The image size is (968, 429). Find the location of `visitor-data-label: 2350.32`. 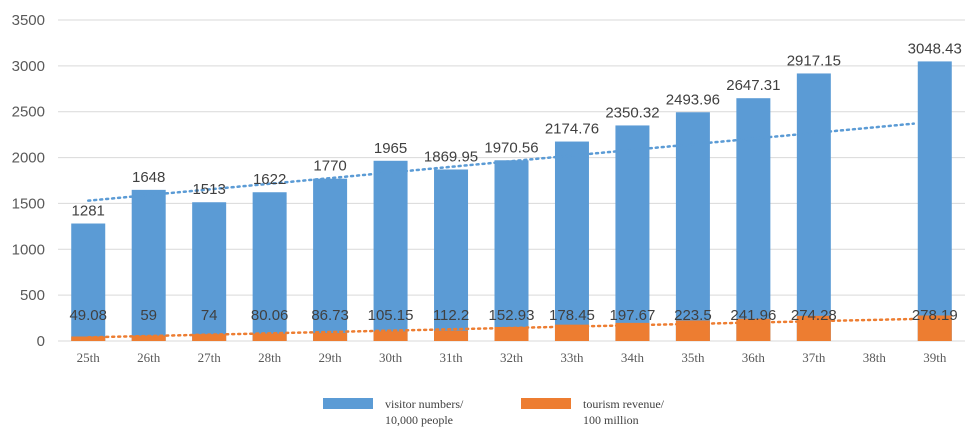

visitor-data-label: 2350.32 is located at coordinates (632, 112).